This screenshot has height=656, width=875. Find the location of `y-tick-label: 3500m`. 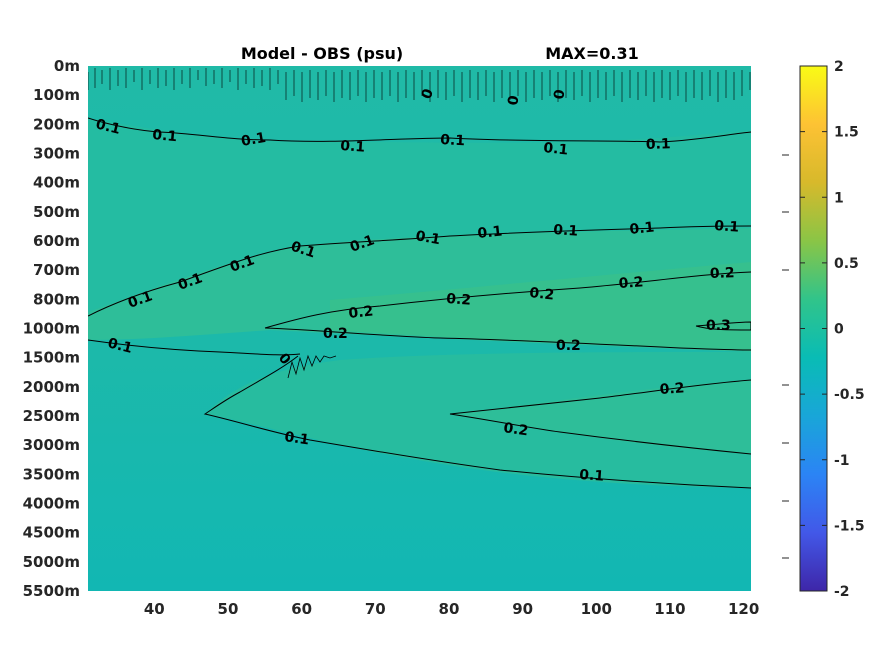

y-tick-label: 3500m is located at coordinates (51, 474).